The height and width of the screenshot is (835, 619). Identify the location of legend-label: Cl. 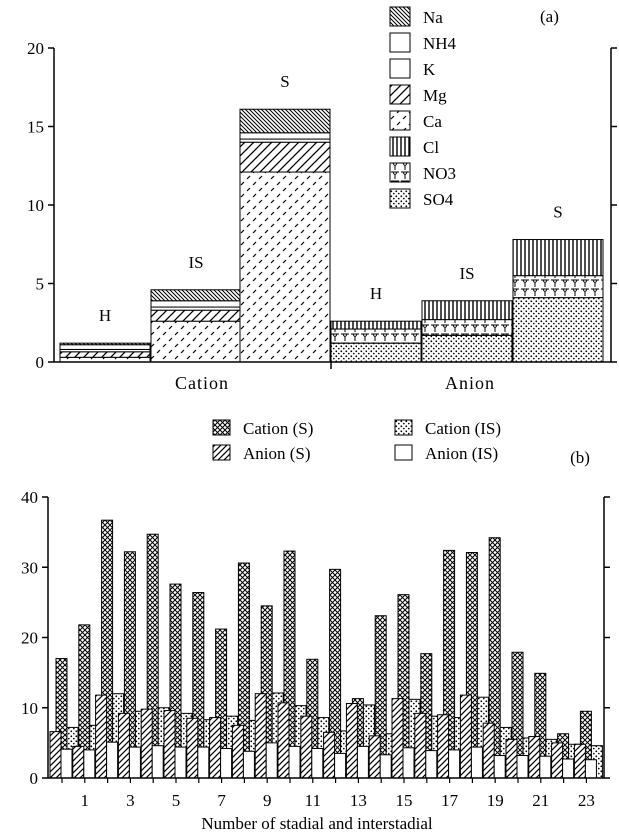
(431, 147).